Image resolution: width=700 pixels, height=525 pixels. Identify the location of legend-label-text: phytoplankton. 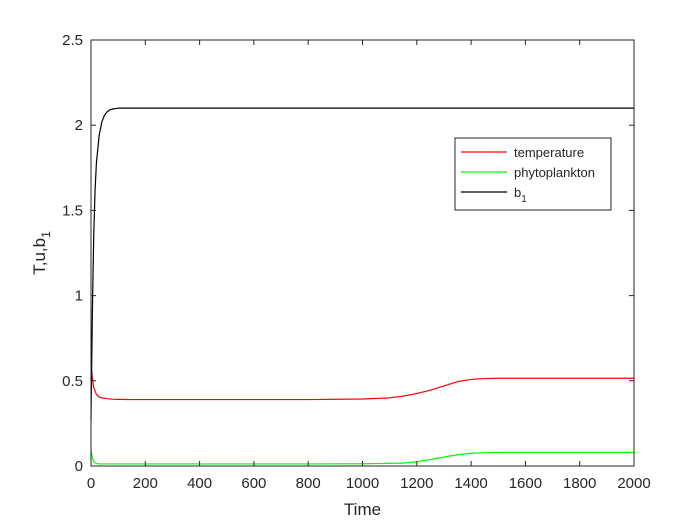
(554, 172).